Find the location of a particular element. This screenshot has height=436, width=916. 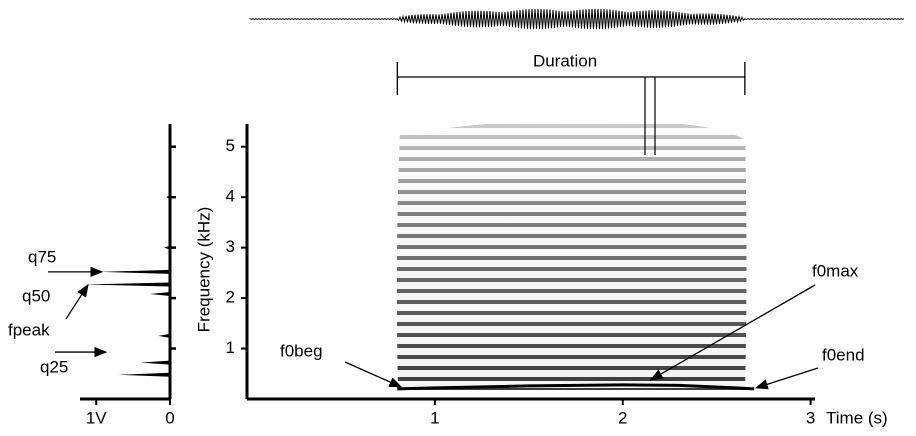

x-tick-label: 1 is located at coordinates (434, 417).